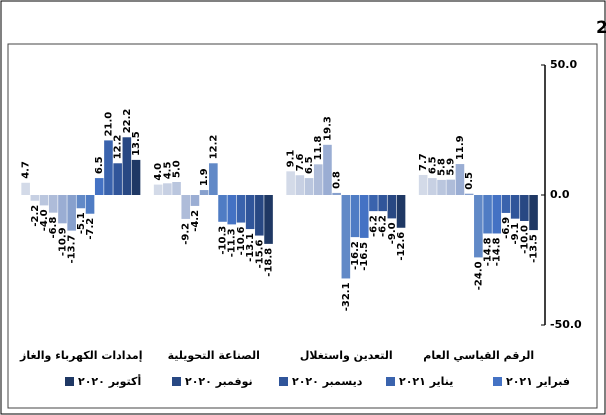 The image size is (606, 415). I want to click on value-label: -12.6, so click(401, 246).